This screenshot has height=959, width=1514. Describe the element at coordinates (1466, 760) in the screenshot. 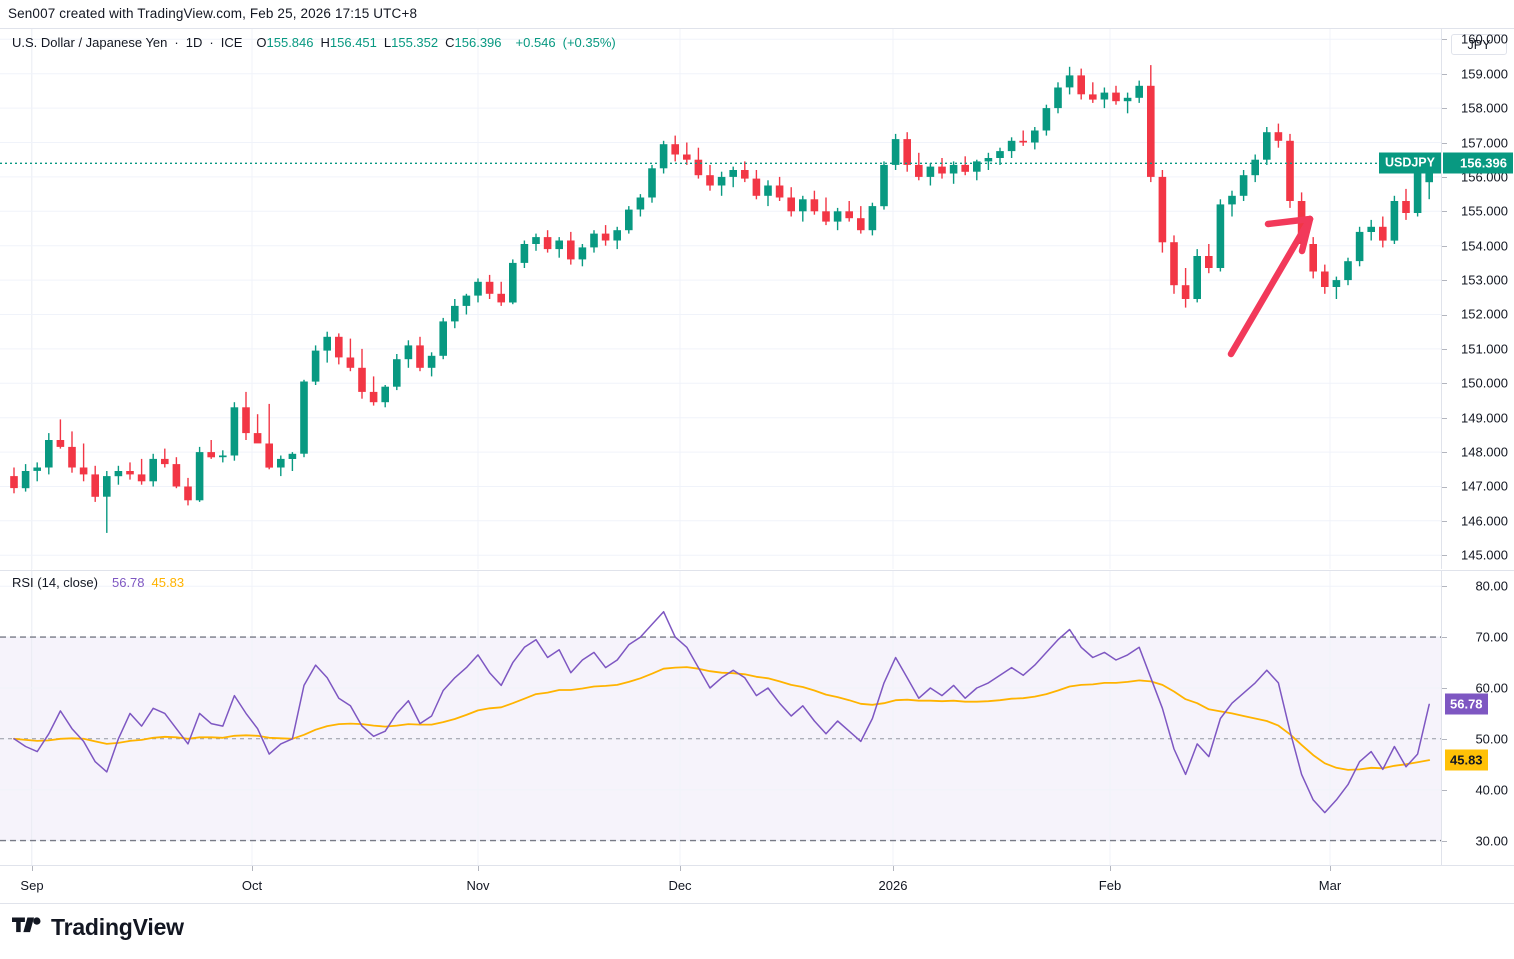

I see `rsi-ma-value-badge: 45.83` at that location.